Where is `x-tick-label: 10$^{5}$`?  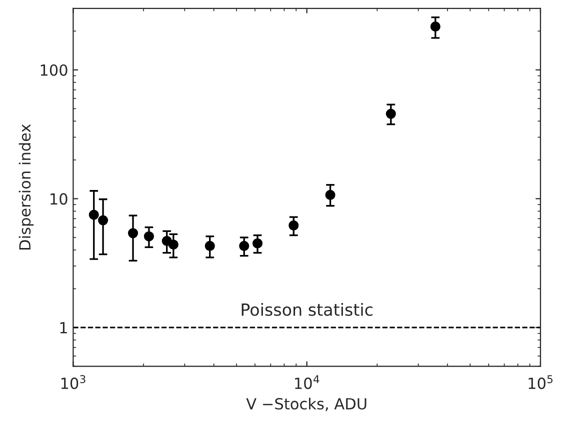 x-tick-label: 10$^{5}$ is located at coordinates (540, 382).